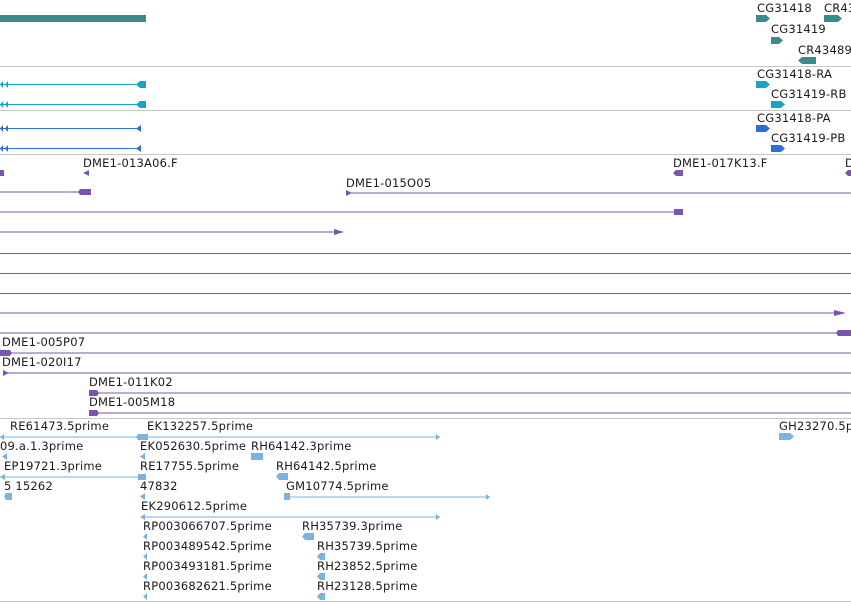  Describe the element at coordinates (44, 342) in the screenshot. I see `bac-label-dme1-005p07: DME1-005P07` at that location.